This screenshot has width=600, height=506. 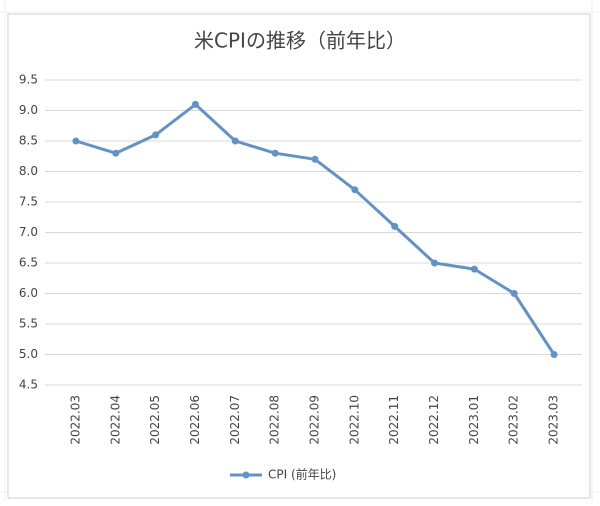 I want to click on x-tick-label: 2023.02, so click(x=514, y=420).